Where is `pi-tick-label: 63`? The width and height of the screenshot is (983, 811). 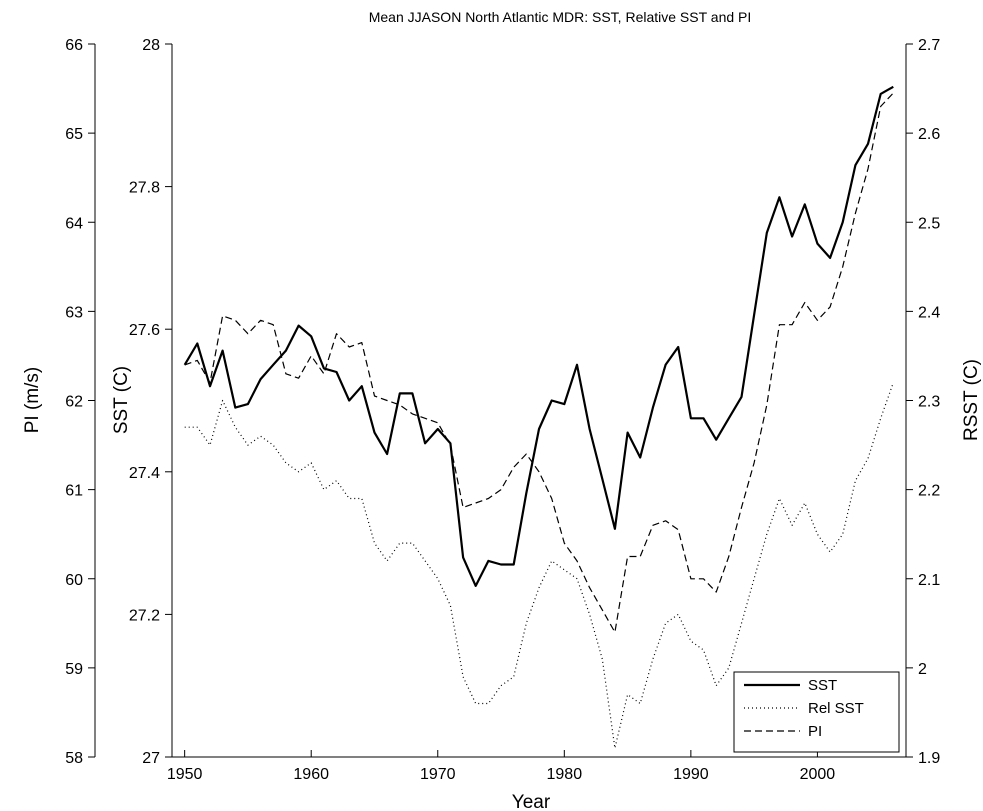
pi-tick-label: 63 is located at coordinates (74, 312).